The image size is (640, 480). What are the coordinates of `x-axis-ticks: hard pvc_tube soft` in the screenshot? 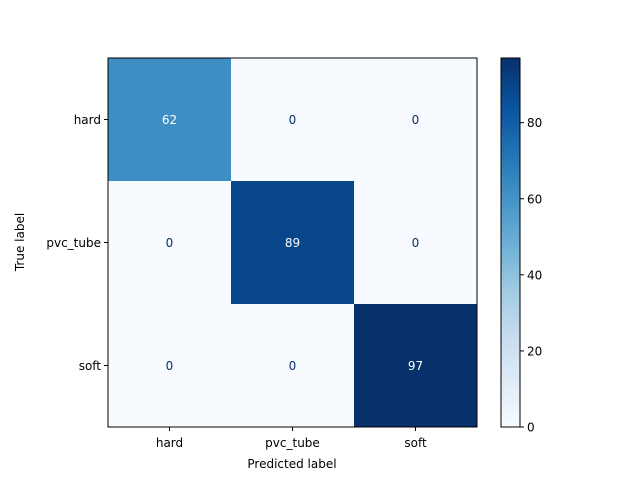 It's located at (291, 438).